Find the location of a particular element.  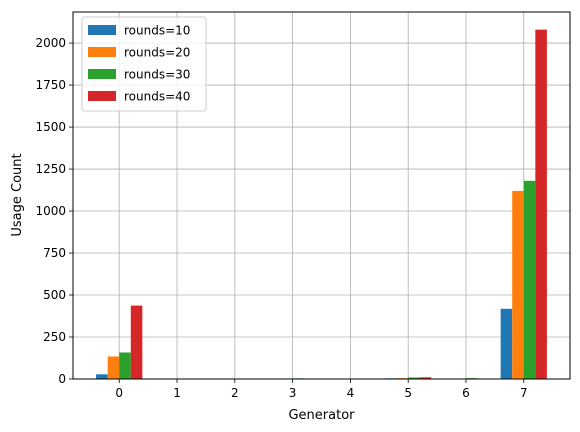

legend-label: rounds=20 is located at coordinates (157, 53).